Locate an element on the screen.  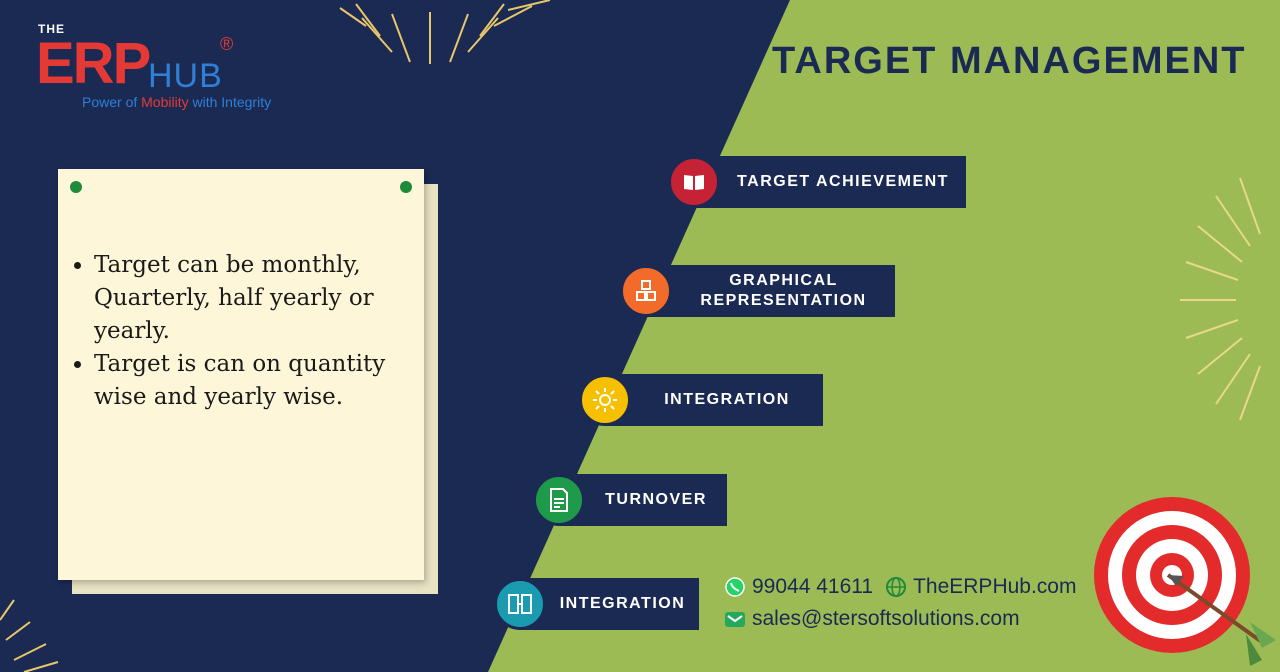
logo-the: THE is located at coordinates (51, 29).